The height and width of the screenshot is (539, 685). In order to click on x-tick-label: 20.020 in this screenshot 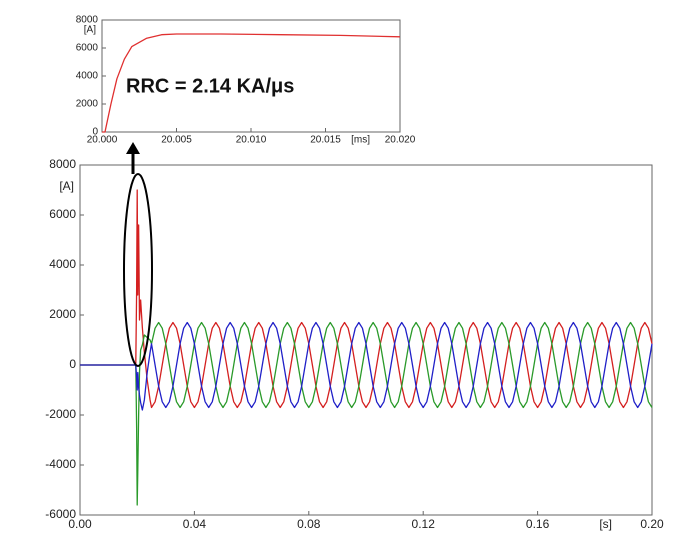, I will do `click(400, 140)`.